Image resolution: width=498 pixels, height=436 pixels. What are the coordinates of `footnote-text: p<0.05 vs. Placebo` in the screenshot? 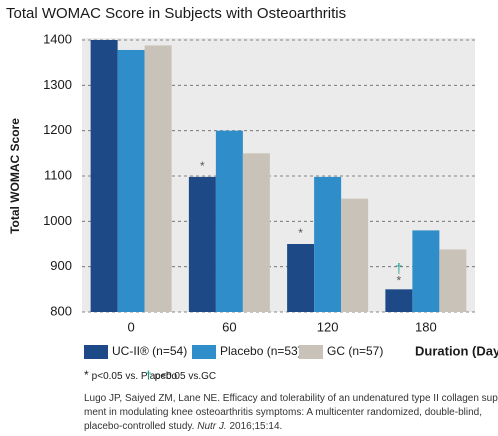 It's located at (135, 376).